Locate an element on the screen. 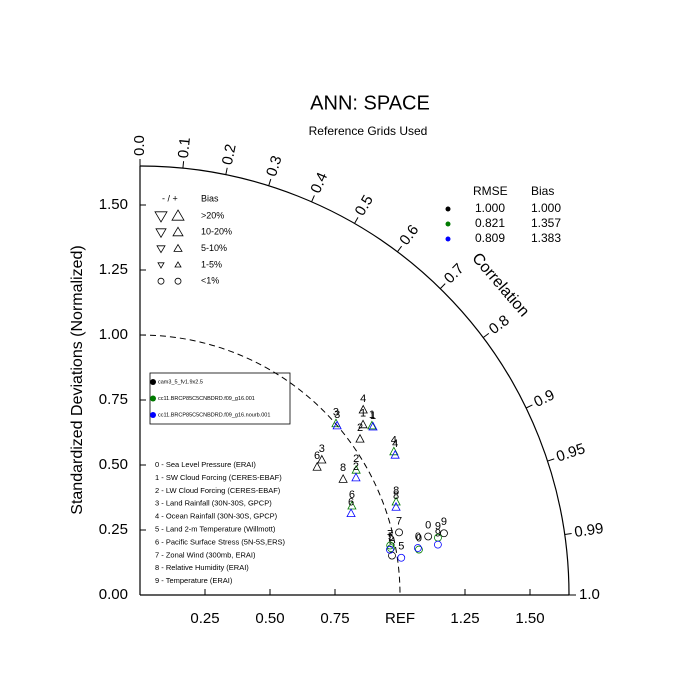  bias-header: Bias is located at coordinates (542, 191).